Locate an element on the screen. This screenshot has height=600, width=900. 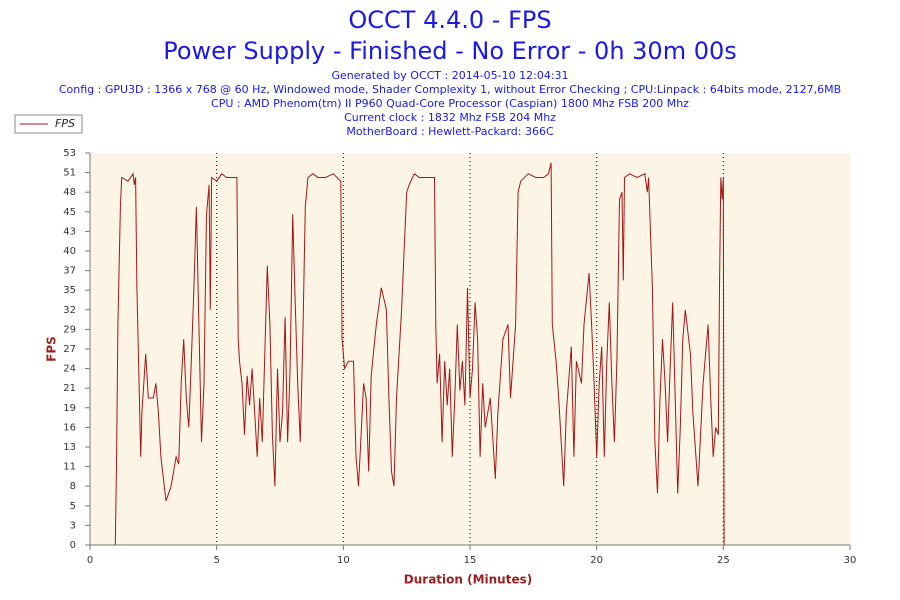
x-tick-label: 15 is located at coordinates (470, 560).